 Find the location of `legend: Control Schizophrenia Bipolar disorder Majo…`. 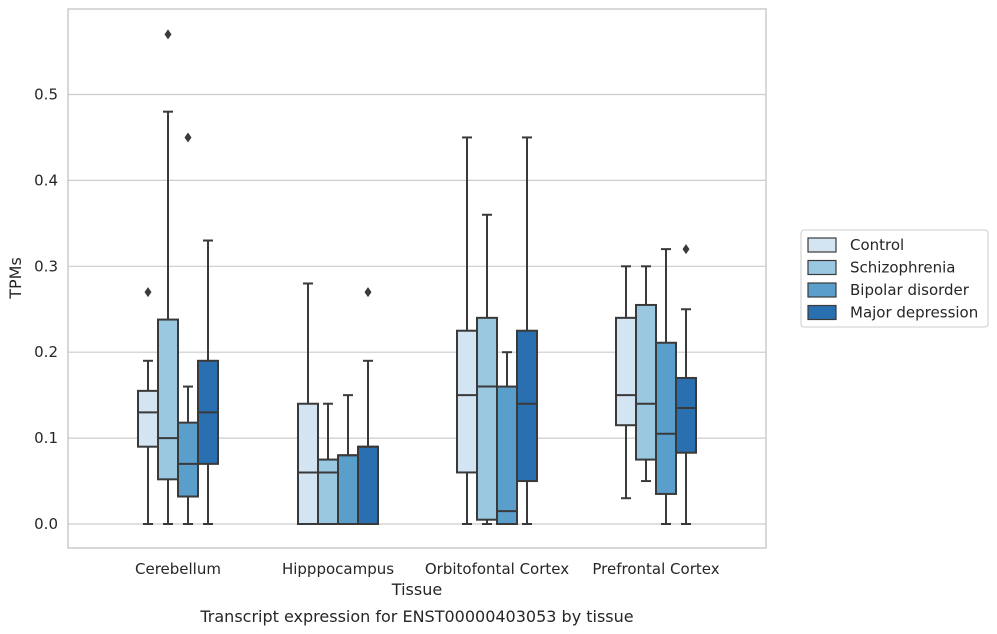

legend: Control Schizophrenia Bipolar disorder Majo… is located at coordinates (894, 278).